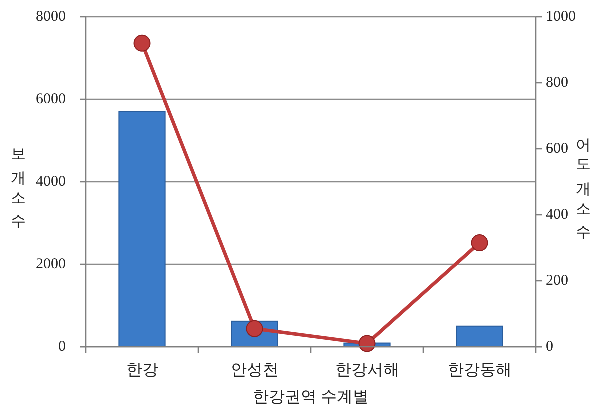 Image resolution: width=594 pixels, height=410 pixels. I want to click on y-tick-label: 0, so click(62, 347).